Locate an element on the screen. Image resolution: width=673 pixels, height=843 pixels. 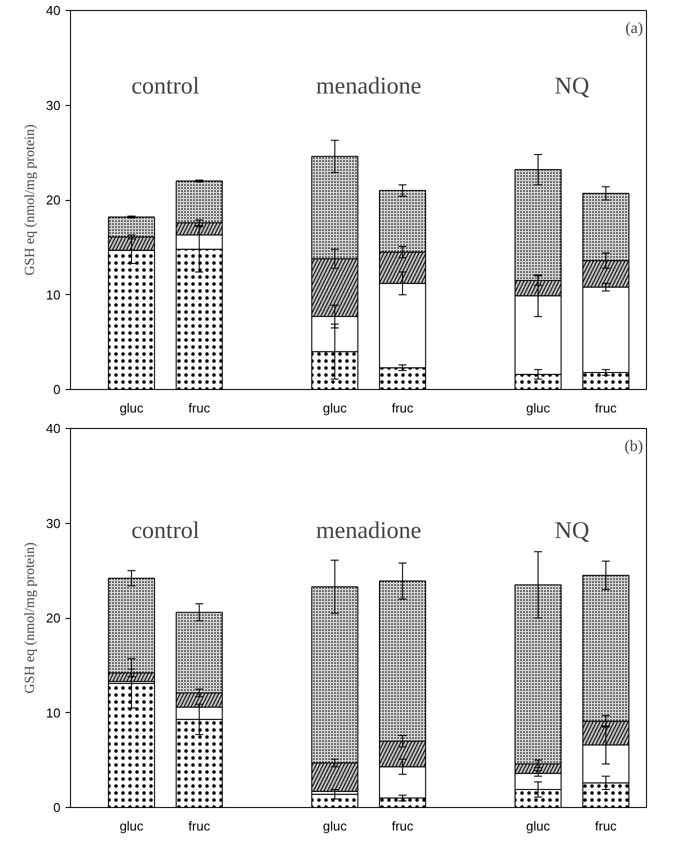
annotation: (a) is located at coordinates (634, 28).